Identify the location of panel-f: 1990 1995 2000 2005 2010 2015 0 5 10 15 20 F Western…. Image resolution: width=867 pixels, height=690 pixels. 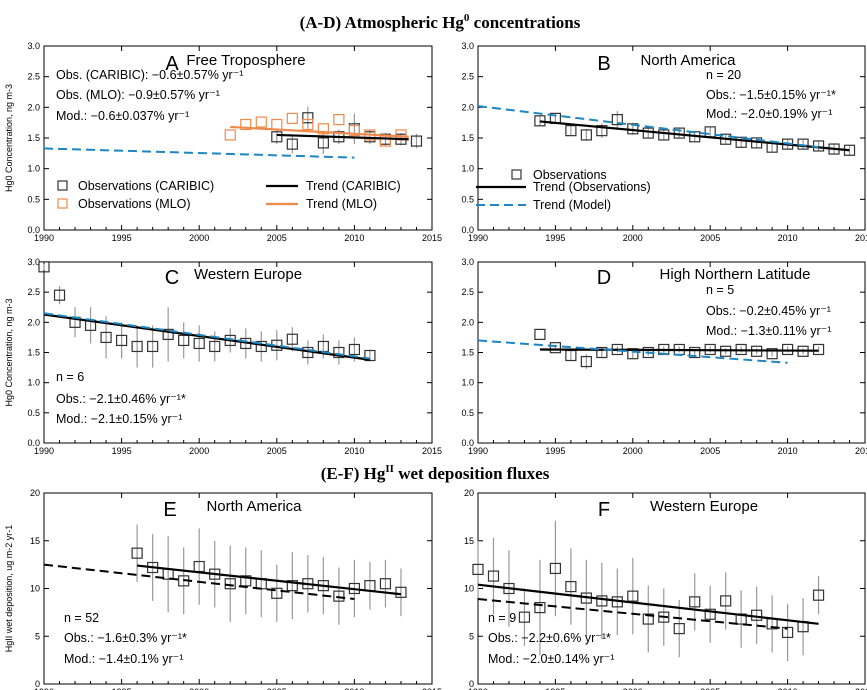
(665, 589).